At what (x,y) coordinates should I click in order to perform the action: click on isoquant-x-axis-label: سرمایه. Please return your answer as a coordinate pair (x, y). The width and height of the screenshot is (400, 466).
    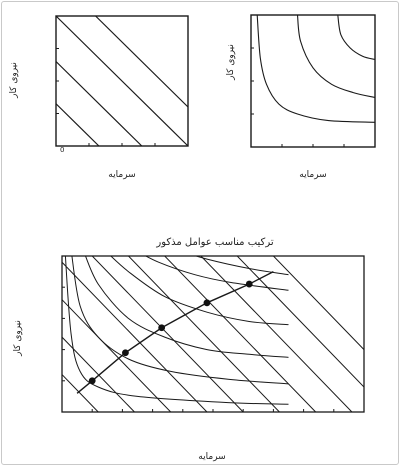
    Looking at the image, I should click on (312, 175).